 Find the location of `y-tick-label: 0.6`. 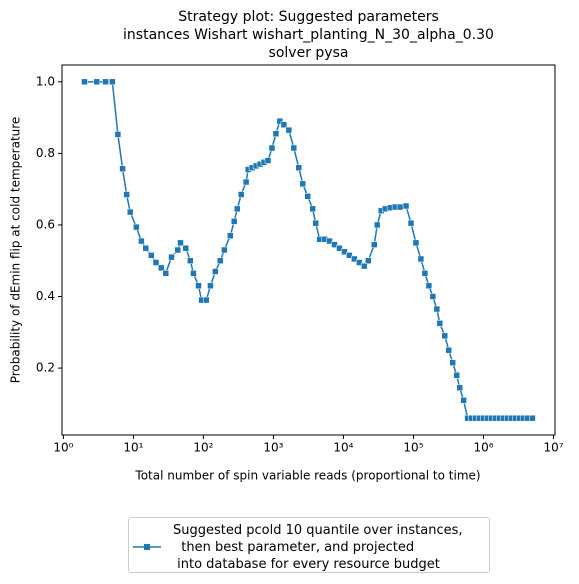

y-tick-label: 0.6 is located at coordinates (45, 224).